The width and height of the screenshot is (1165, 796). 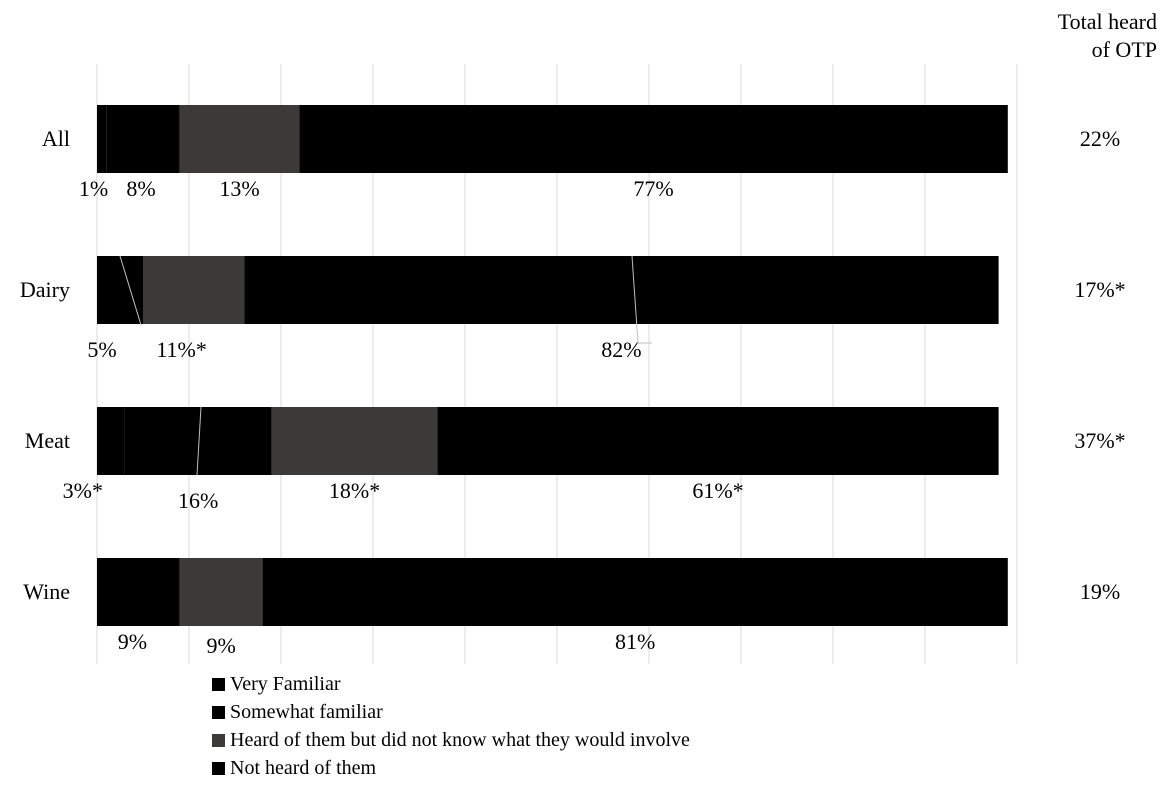 I want to click on legend-item: Somewhat familiar, so click(x=451, y=712).